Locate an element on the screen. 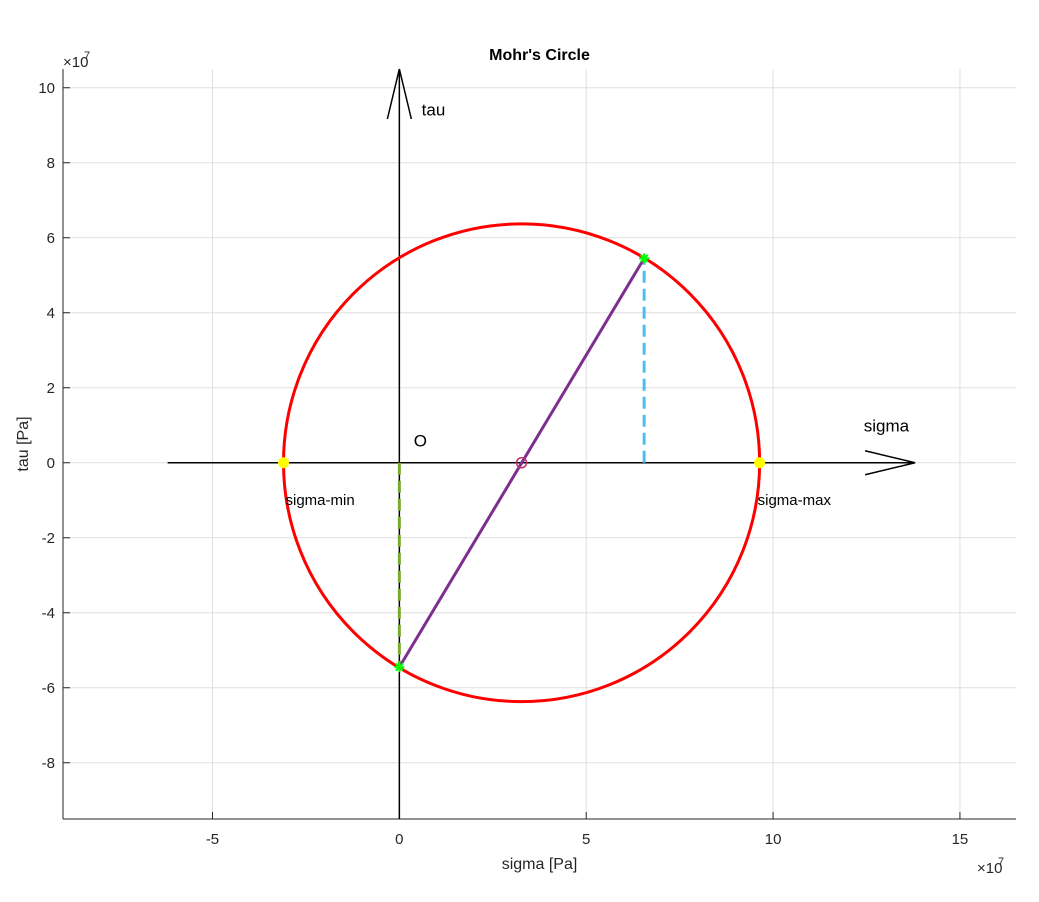  y-tick-label: -4 is located at coordinates (48, 613).